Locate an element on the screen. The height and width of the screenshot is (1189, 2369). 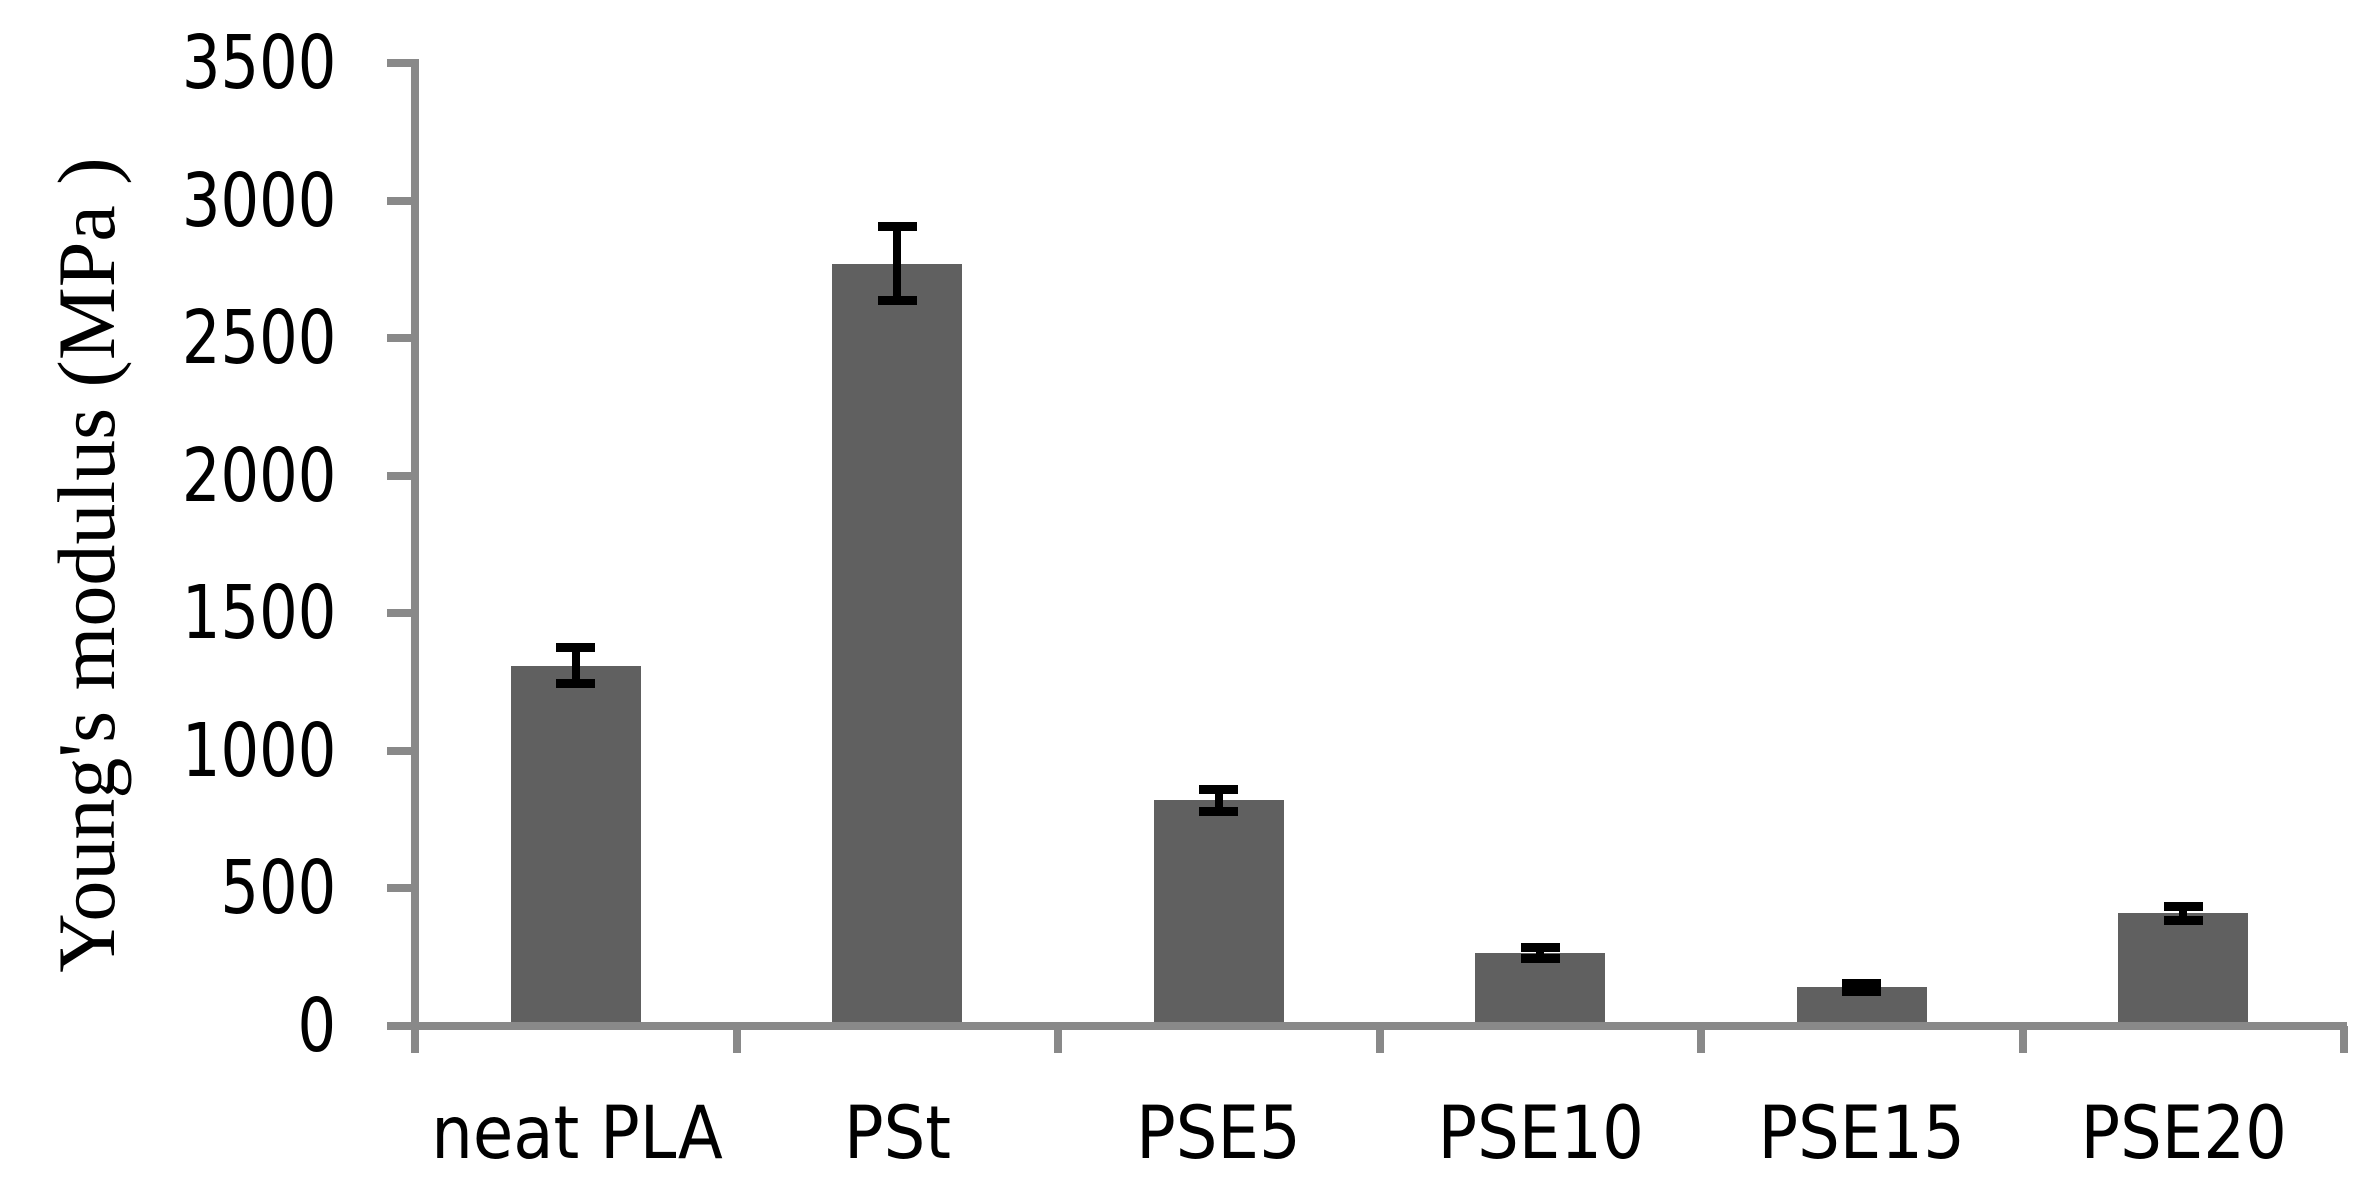
x-category-label-text: PSE20 is located at coordinates (2183, 1133).